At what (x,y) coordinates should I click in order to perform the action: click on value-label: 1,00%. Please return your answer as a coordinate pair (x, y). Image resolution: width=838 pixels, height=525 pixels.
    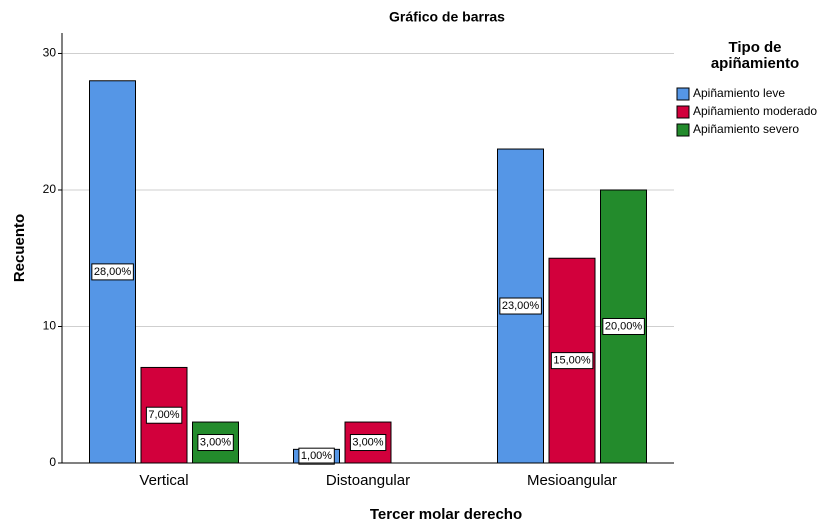
    Looking at the image, I should click on (316, 456).